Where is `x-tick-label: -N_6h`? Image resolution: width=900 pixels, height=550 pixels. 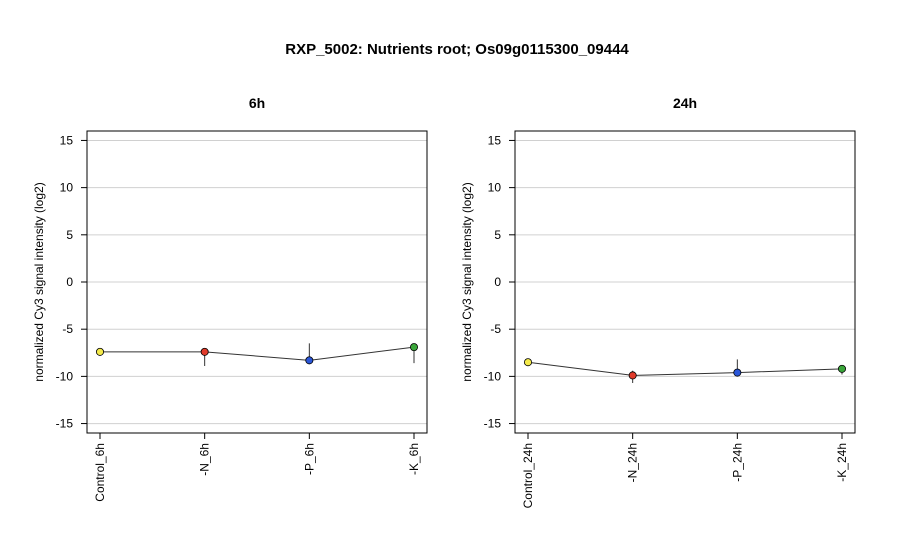
x-tick-label: -N_6h is located at coordinates (205, 459).